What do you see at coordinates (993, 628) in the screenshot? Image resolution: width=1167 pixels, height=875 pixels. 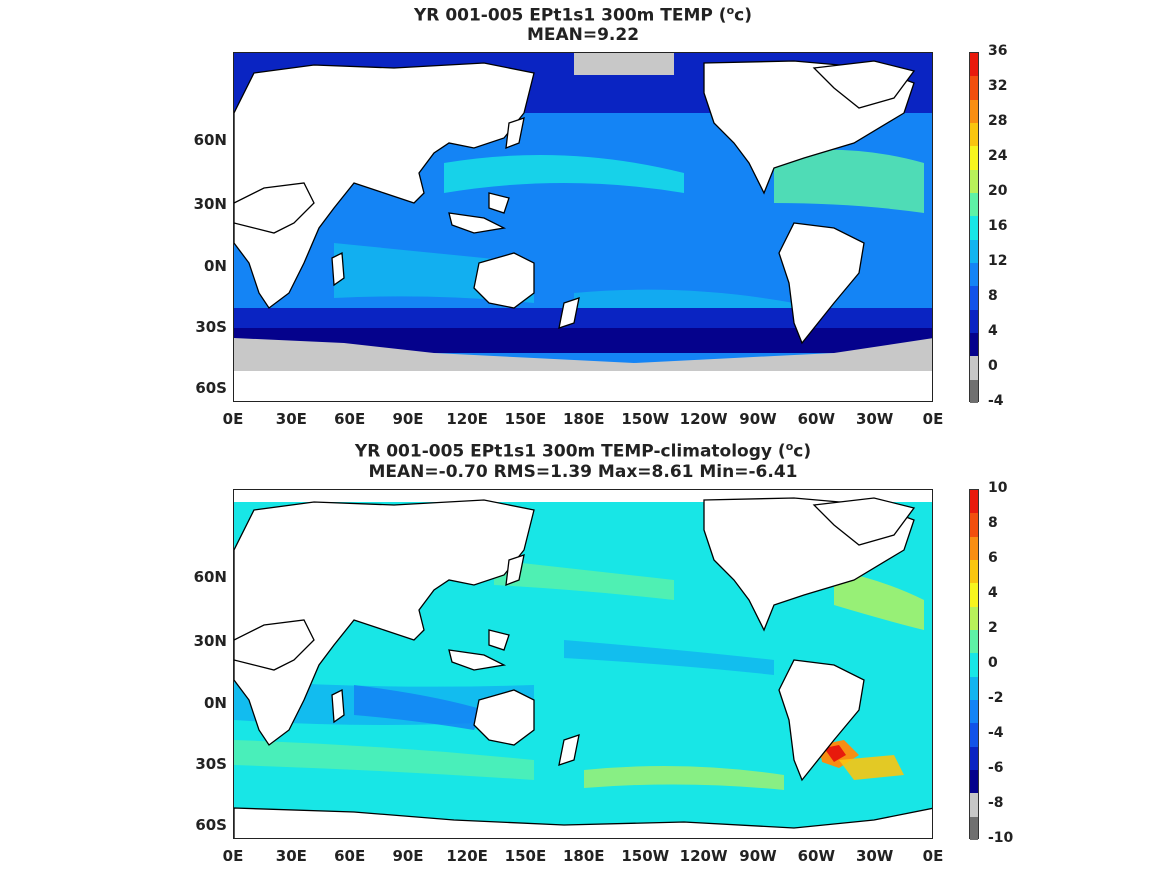 I see `colorbar-label: 2` at bounding box center [993, 628].